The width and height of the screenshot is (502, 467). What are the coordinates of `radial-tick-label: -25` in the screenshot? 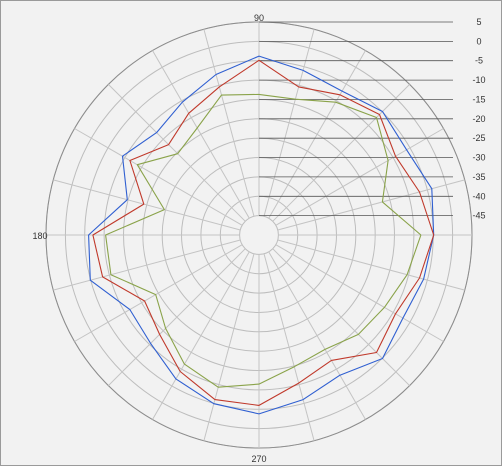 It's located at (478, 138).